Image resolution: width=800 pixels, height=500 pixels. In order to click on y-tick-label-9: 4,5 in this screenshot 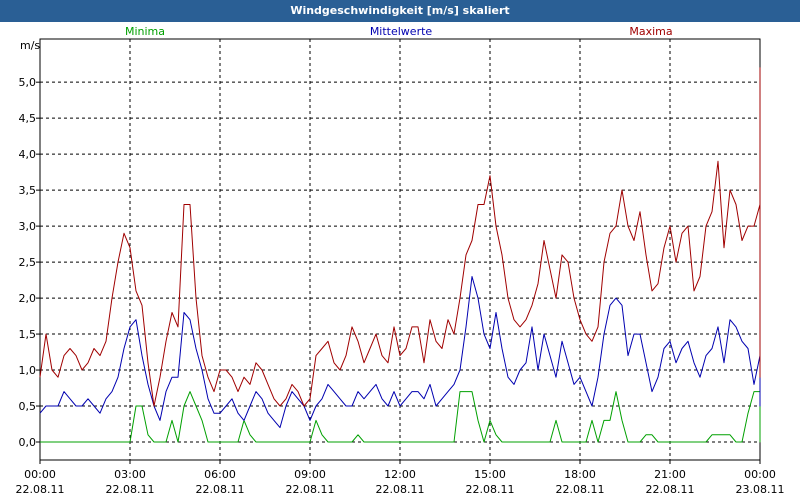, I will do `click(28, 118)`.